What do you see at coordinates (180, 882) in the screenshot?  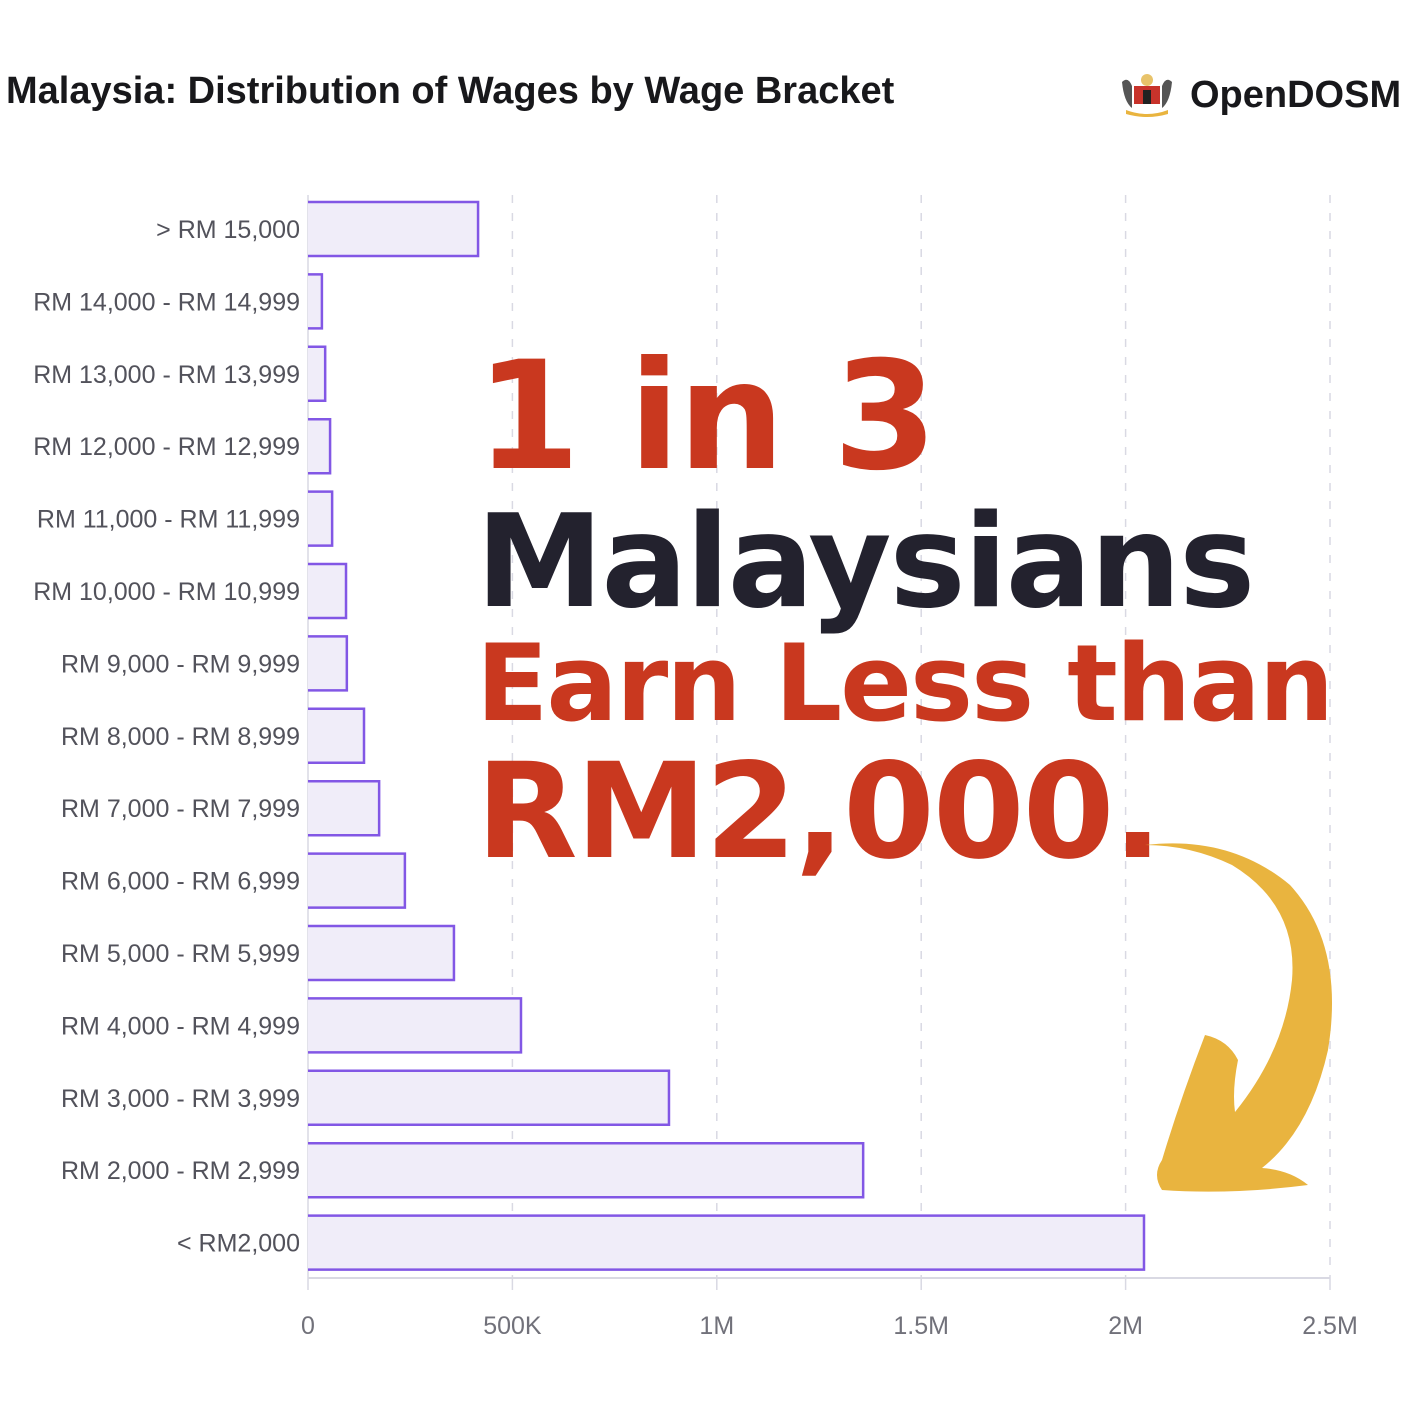 I see `y-tick-label: RM 6,000 - RM 6,999` at bounding box center [180, 882].